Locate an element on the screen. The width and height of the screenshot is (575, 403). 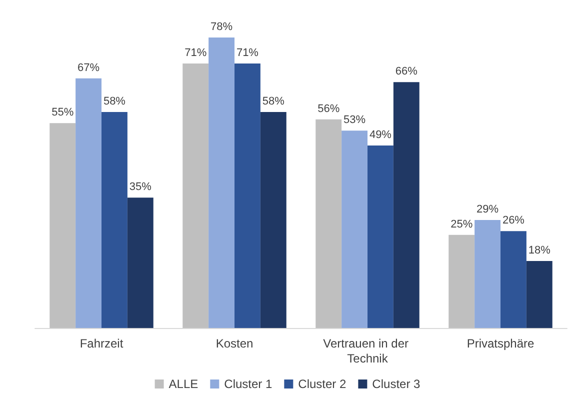
x-tick-label: Kosten is located at coordinates (235, 343).